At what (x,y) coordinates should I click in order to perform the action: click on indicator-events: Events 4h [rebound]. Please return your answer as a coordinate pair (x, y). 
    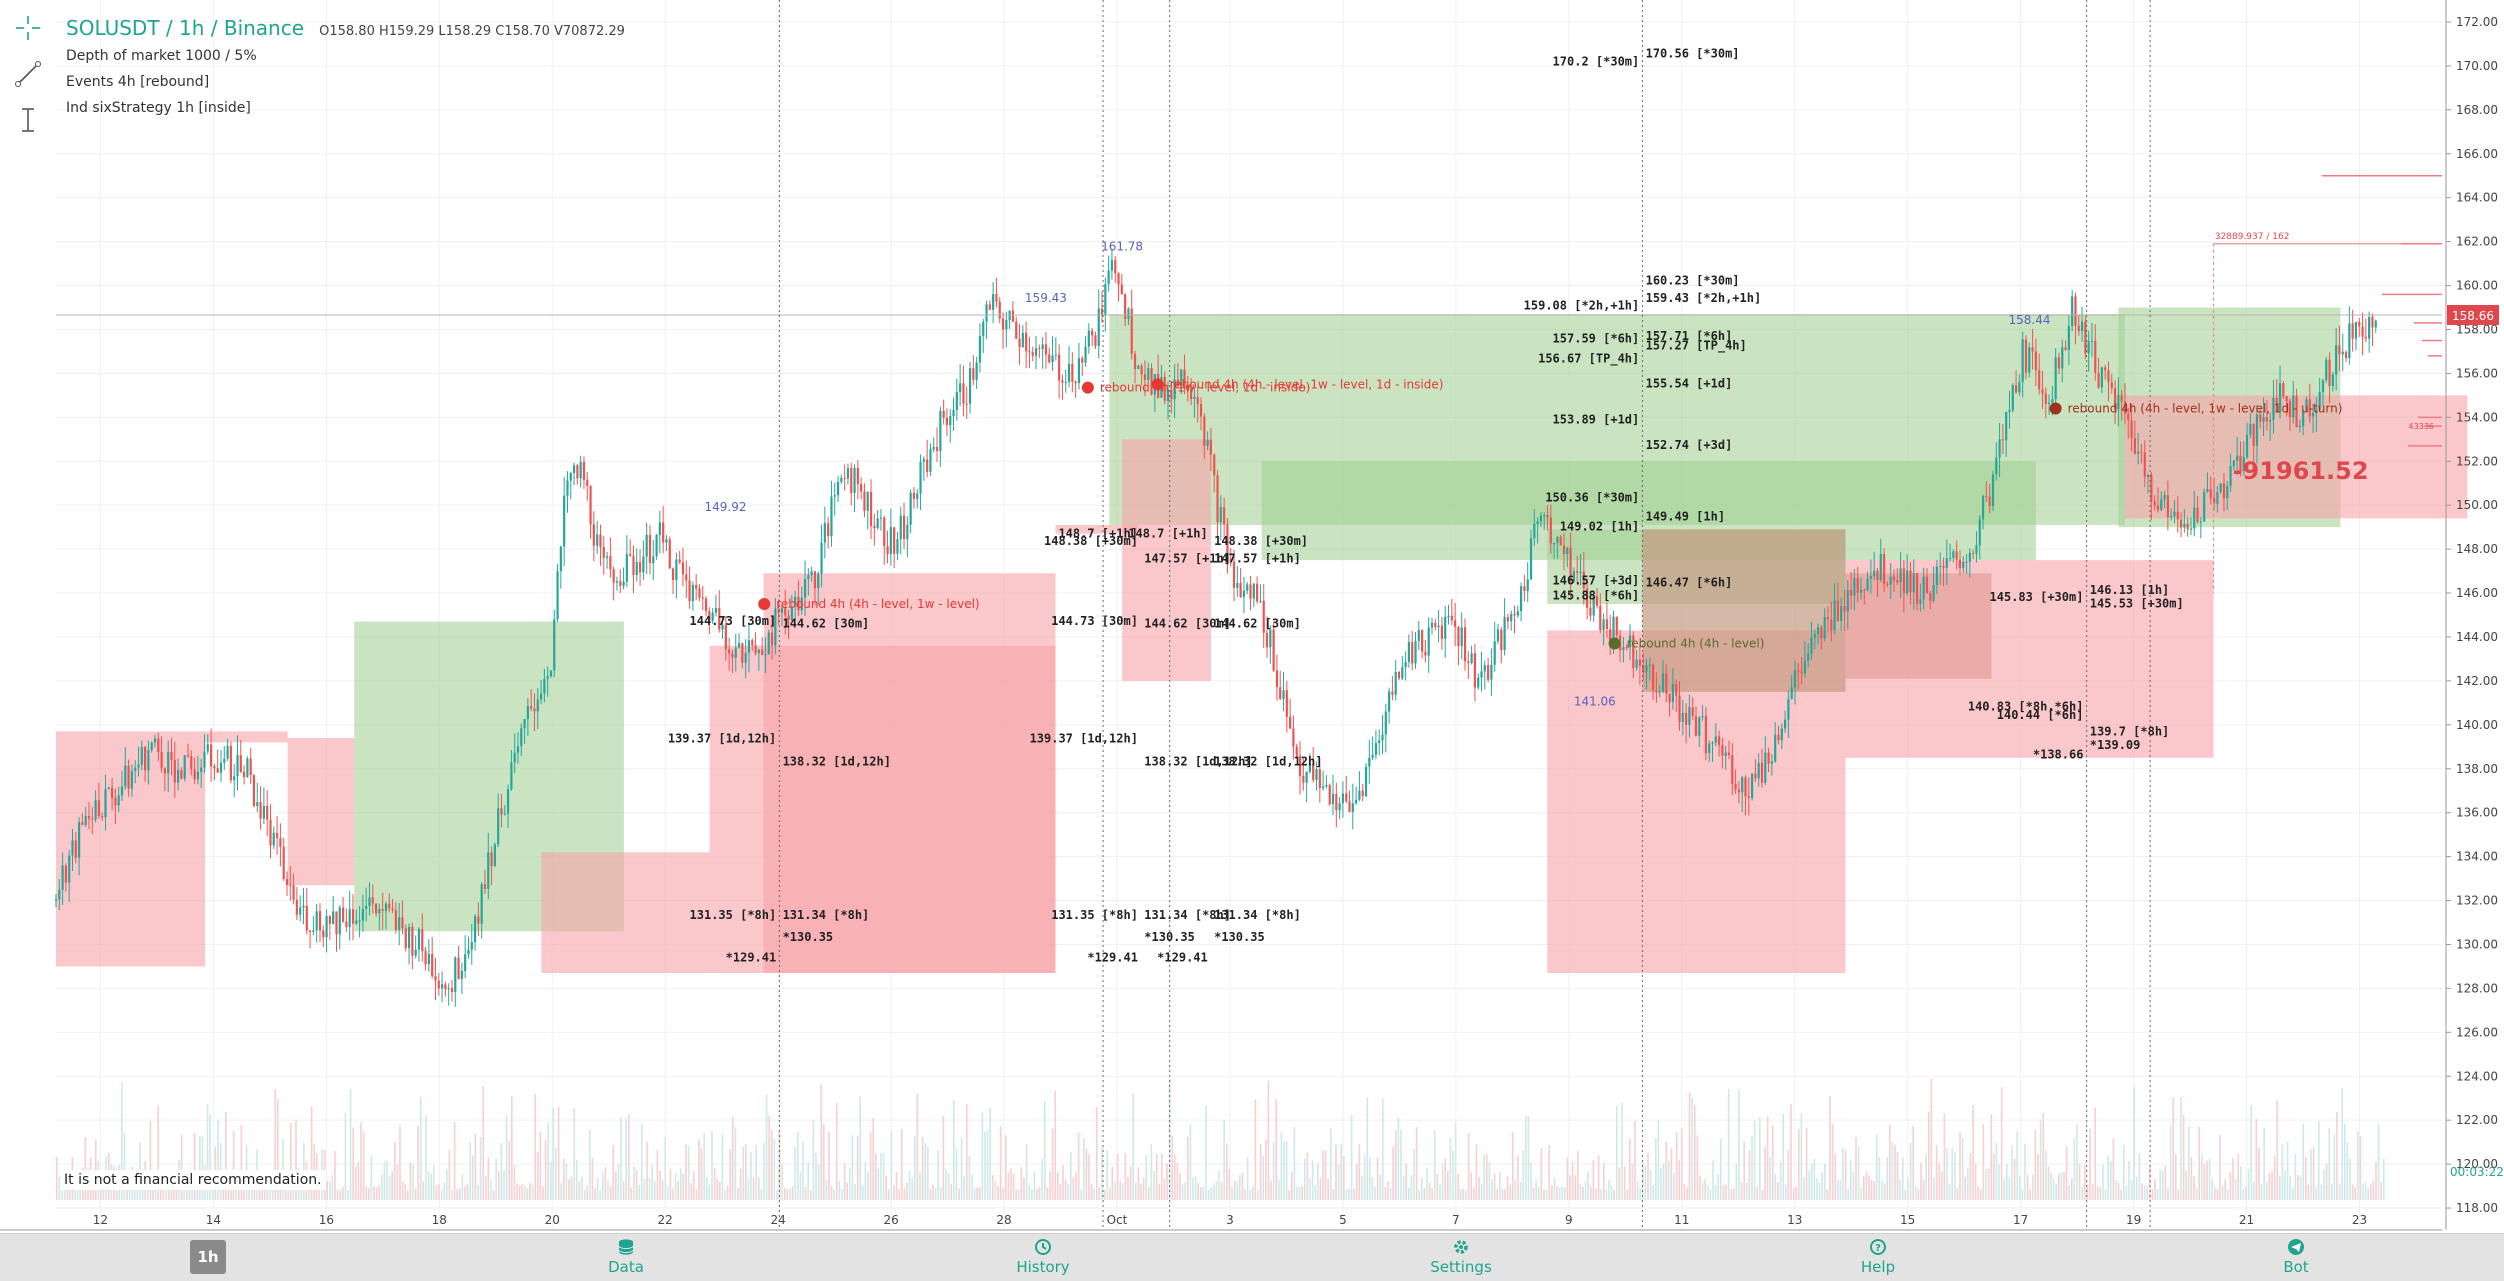
    Looking at the image, I should click on (138, 82).